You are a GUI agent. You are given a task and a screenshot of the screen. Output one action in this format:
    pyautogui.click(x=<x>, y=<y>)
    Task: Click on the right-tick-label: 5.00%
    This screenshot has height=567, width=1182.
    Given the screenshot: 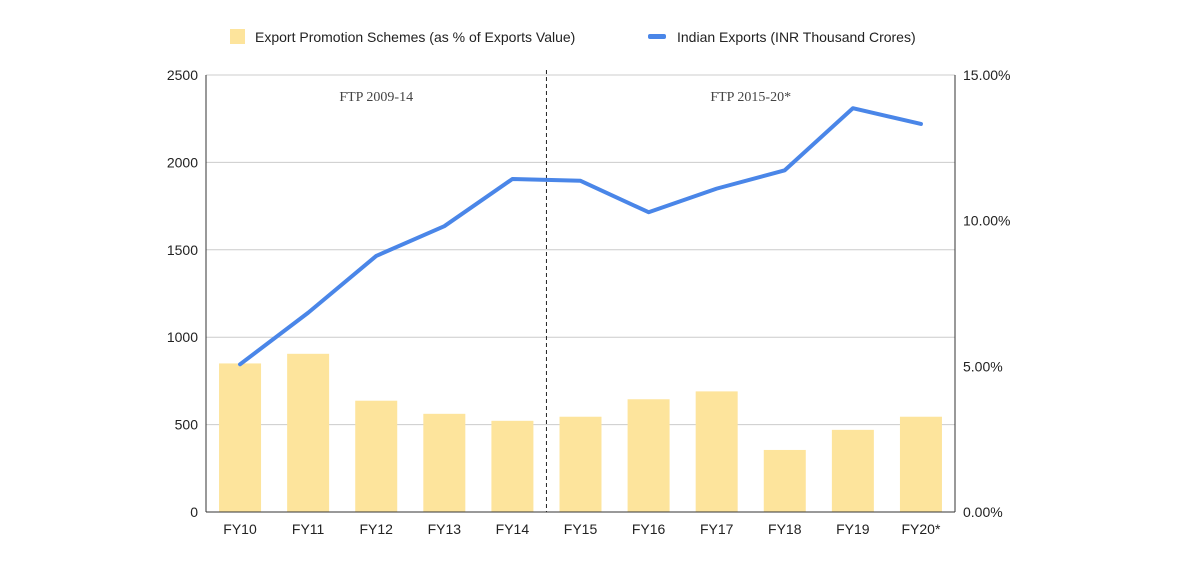 What is the action you would take?
    pyautogui.click(x=983, y=366)
    